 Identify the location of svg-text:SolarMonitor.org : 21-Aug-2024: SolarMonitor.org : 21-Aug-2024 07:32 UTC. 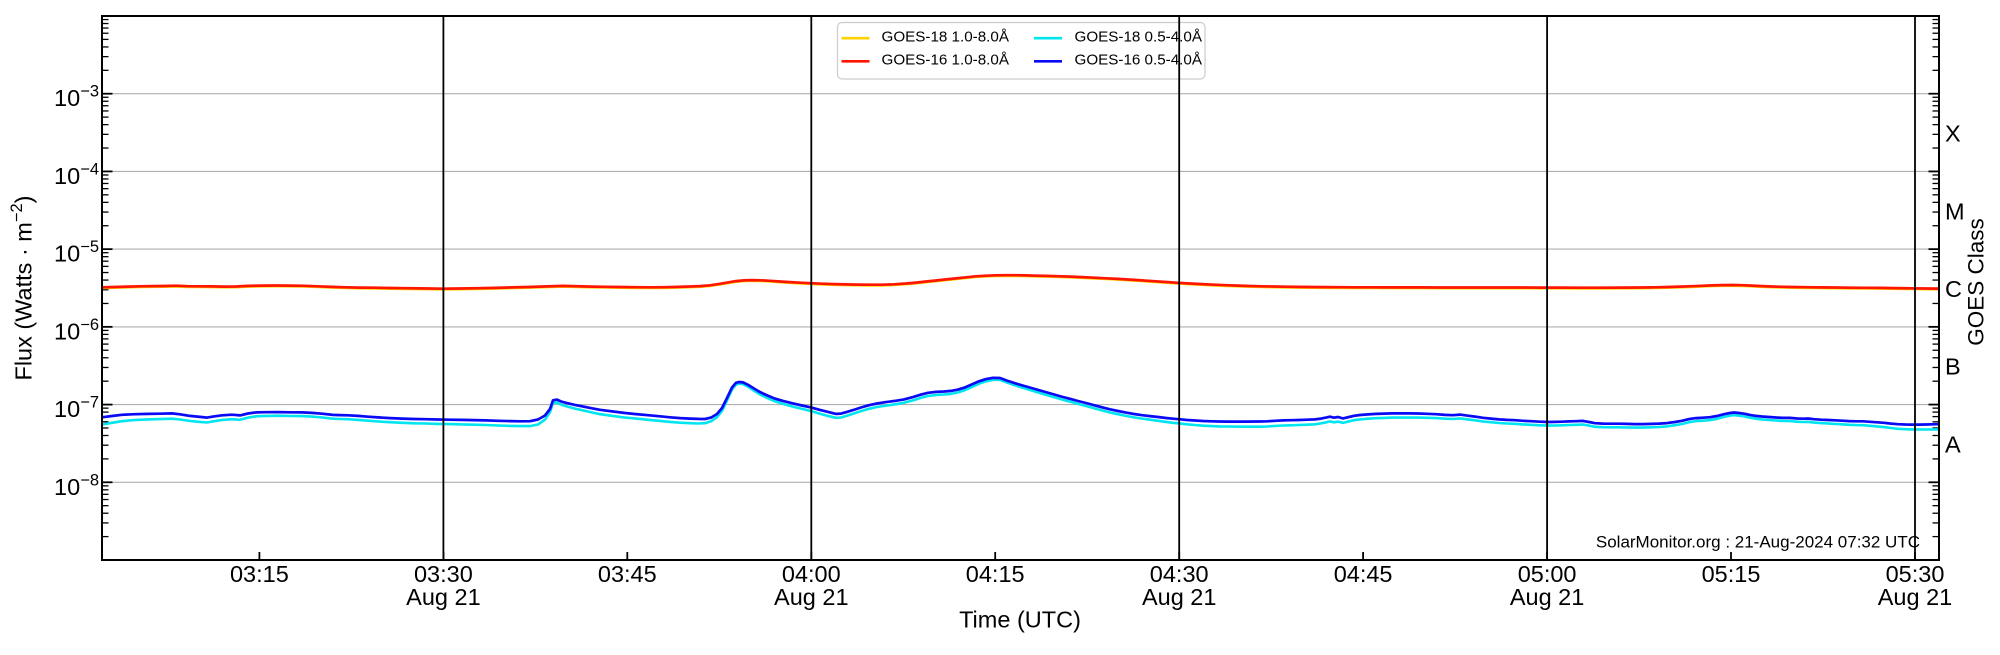
(1758, 542).